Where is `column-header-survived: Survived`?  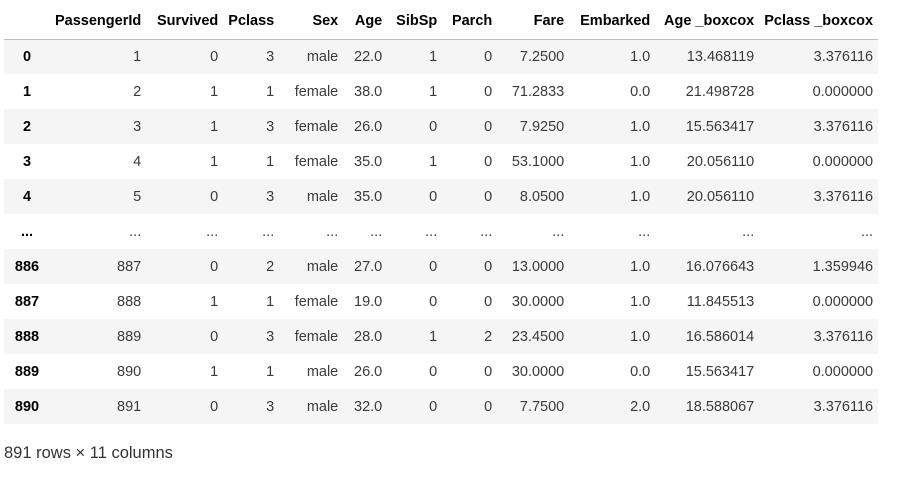
column-header-survived: Survived is located at coordinates (185, 22).